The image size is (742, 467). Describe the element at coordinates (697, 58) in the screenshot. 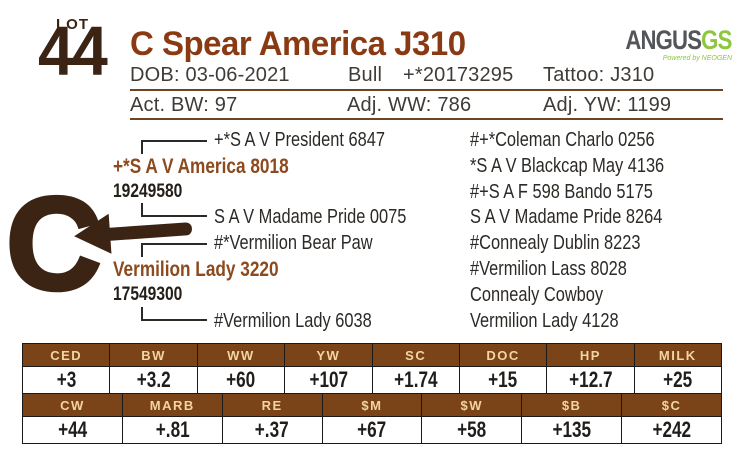

I see `logo-tagline: Powered by NEOGEN` at that location.